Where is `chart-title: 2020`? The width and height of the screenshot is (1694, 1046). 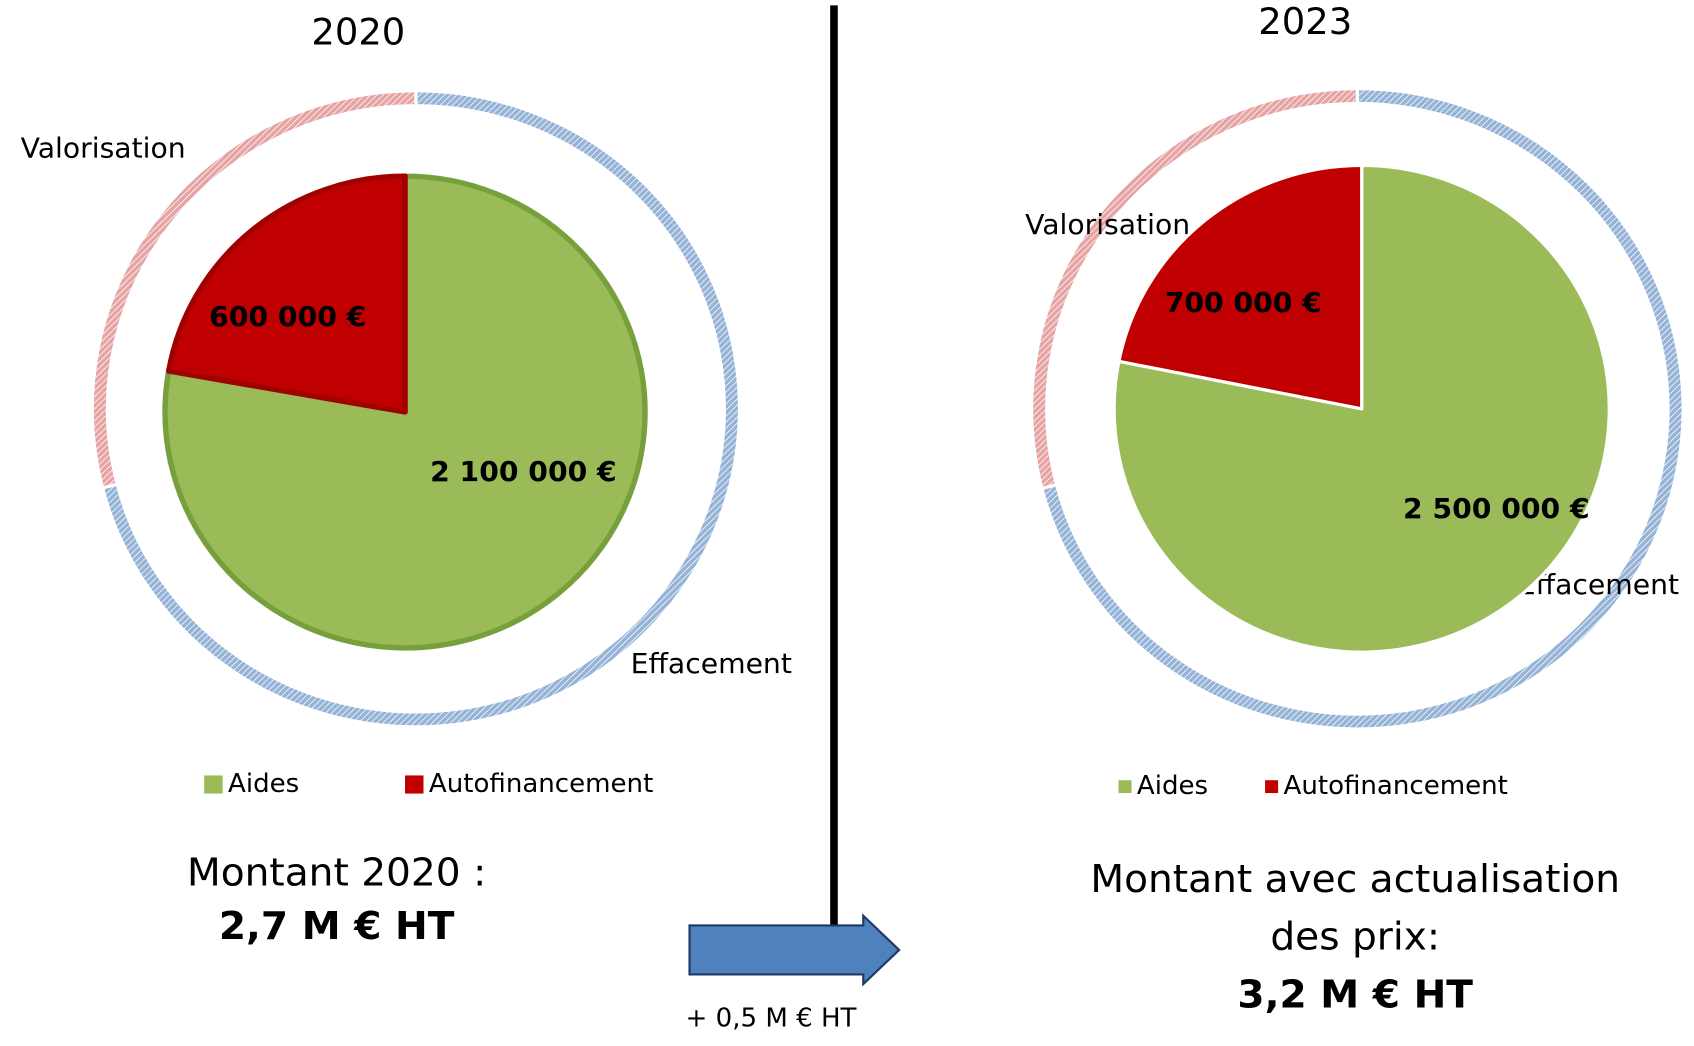 chart-title: 2020 is located at coordinates (358, 32).